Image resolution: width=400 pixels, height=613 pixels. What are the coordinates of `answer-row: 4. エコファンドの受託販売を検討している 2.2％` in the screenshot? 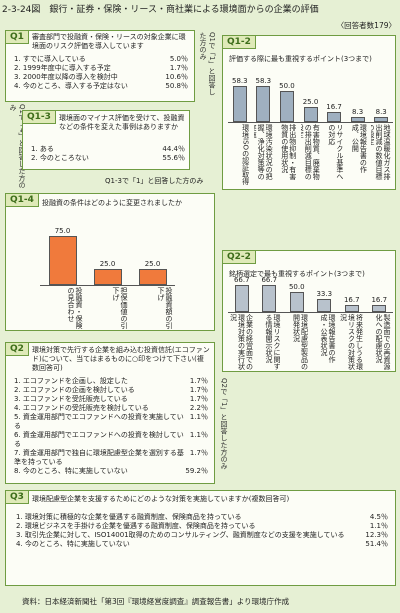 It's located at (111, 408).